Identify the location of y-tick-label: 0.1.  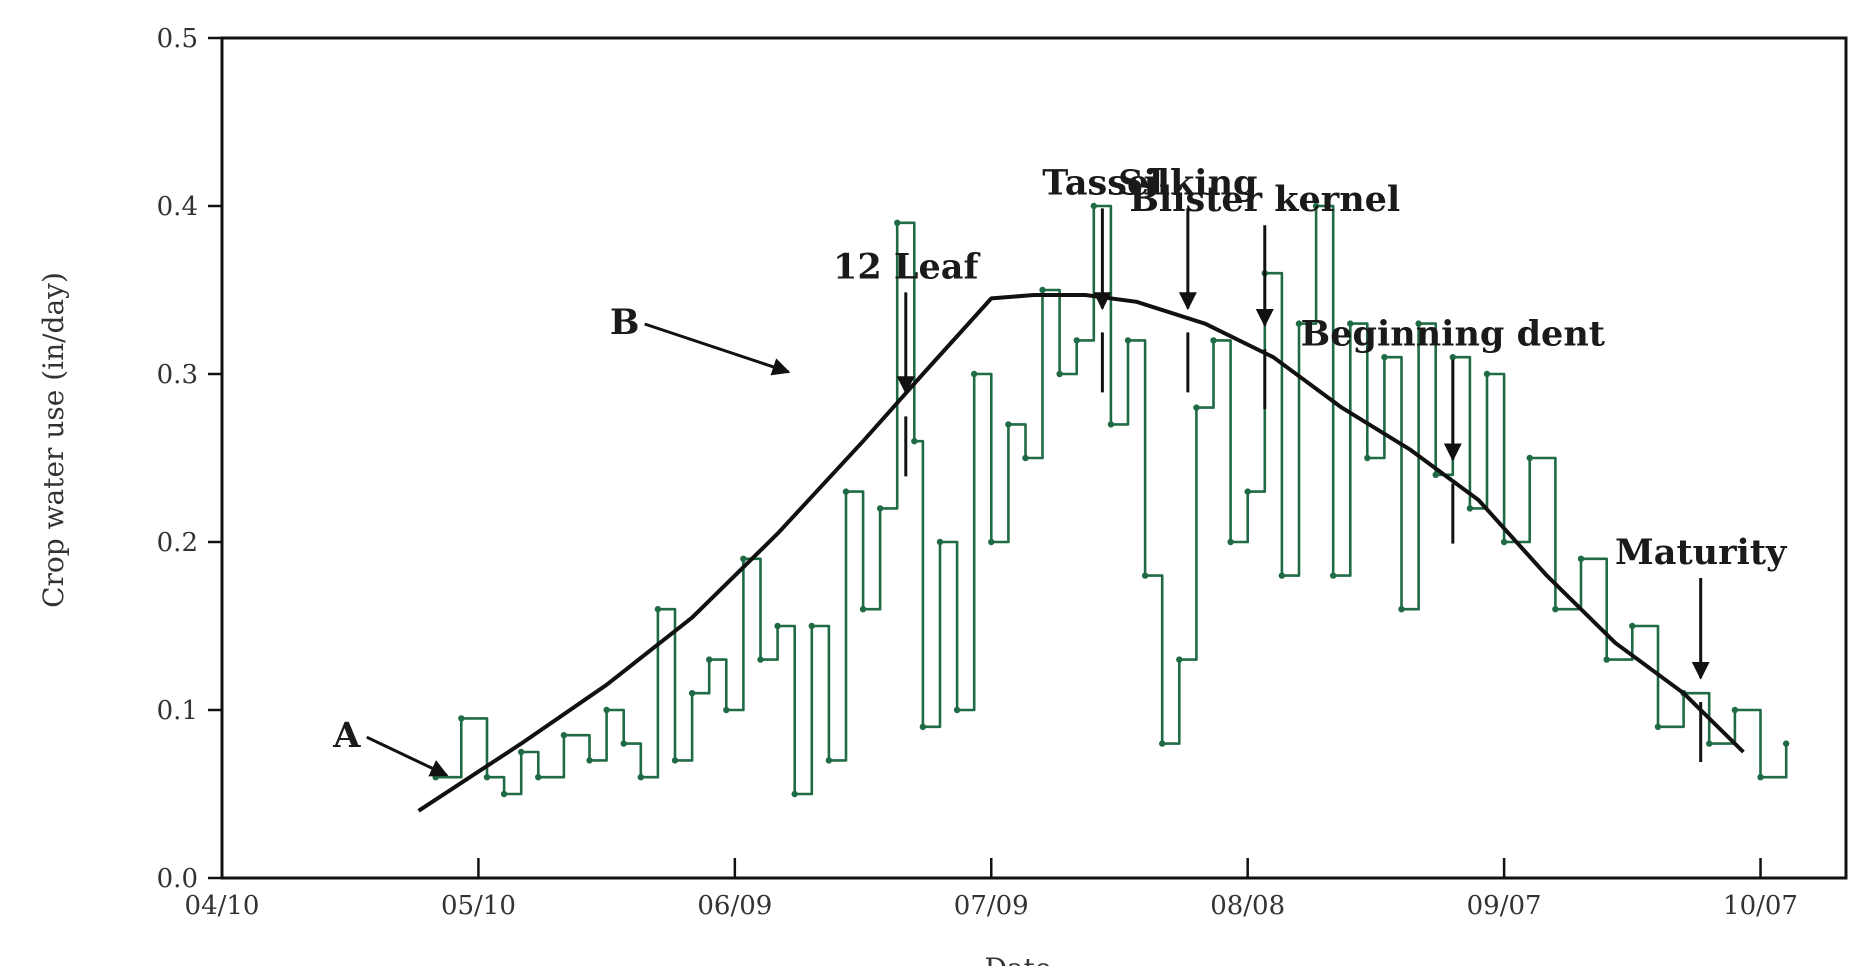
(177, 711).